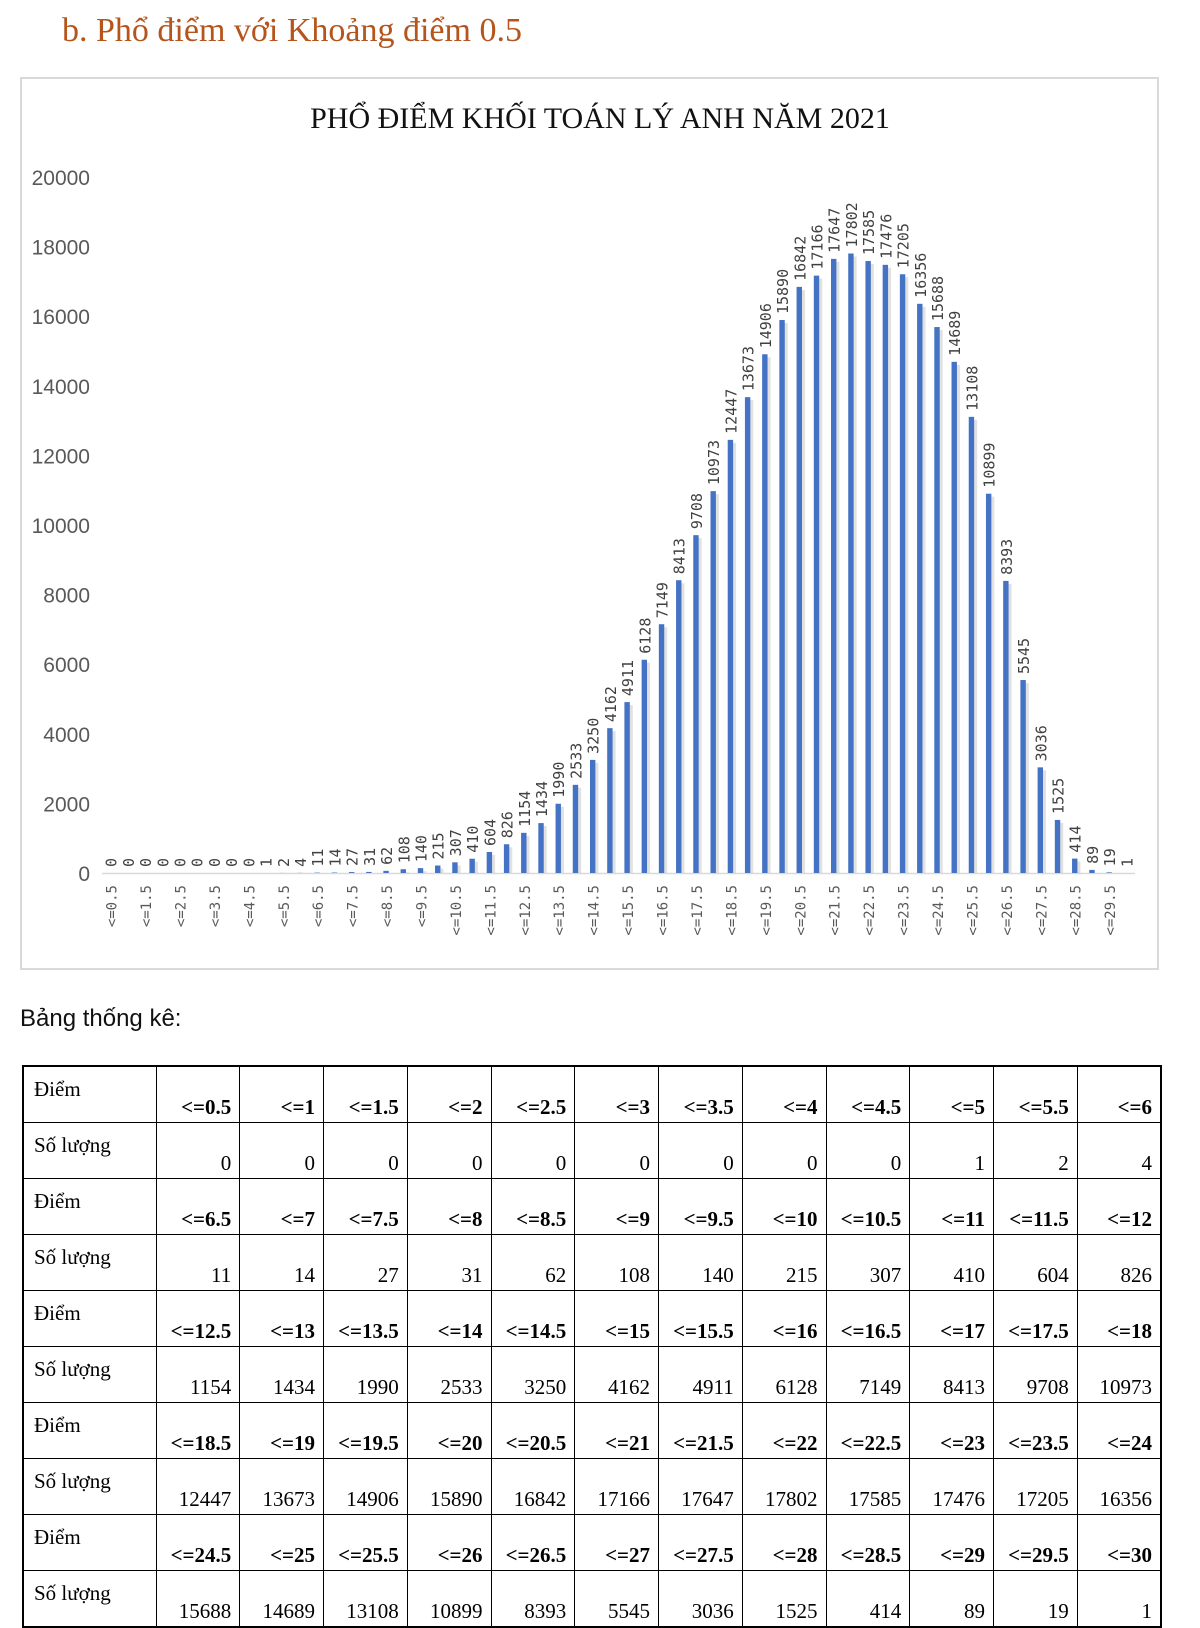 The height and width of the screenshot is (1628, 1200). Describe the element at coordinates (354, 906) in the screenshot. I see `x-tick-label: <=7.5` at that location.